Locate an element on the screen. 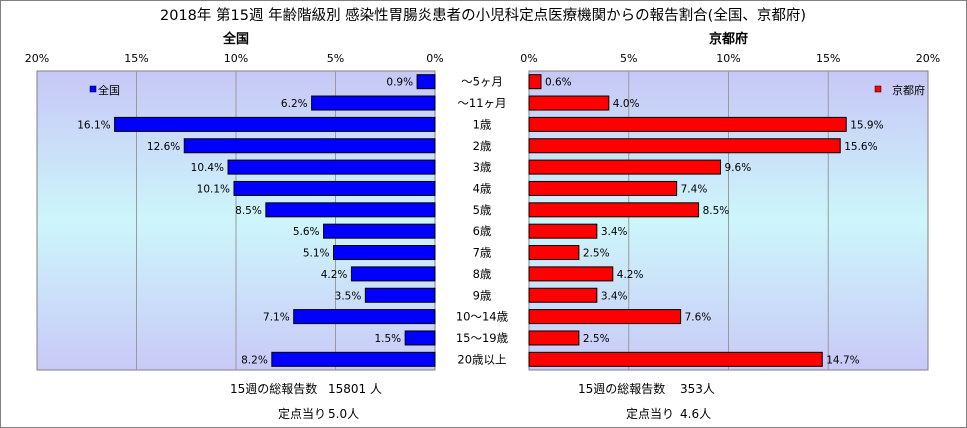  category-label: 20歳以上 is located at coordinates (481, 359).